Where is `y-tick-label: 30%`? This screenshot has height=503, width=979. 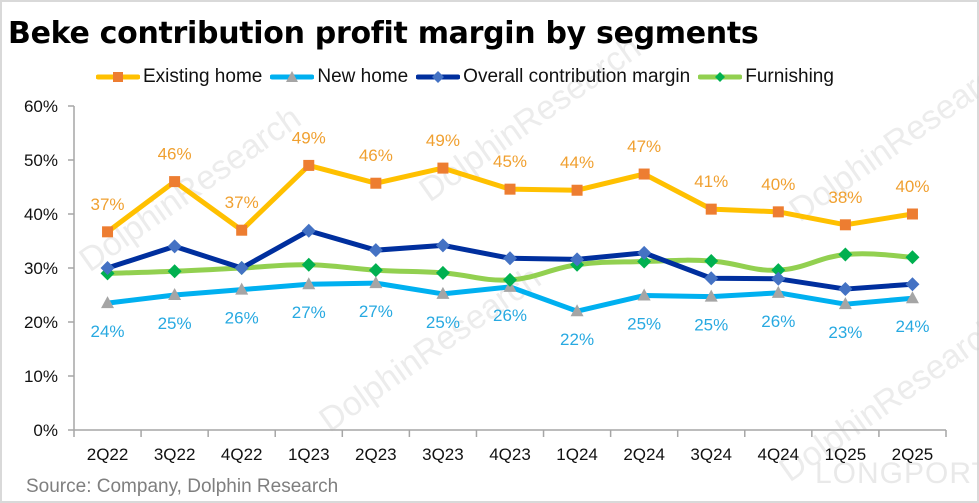
y-tick-label: 30% is located at coordinates (41, 268).